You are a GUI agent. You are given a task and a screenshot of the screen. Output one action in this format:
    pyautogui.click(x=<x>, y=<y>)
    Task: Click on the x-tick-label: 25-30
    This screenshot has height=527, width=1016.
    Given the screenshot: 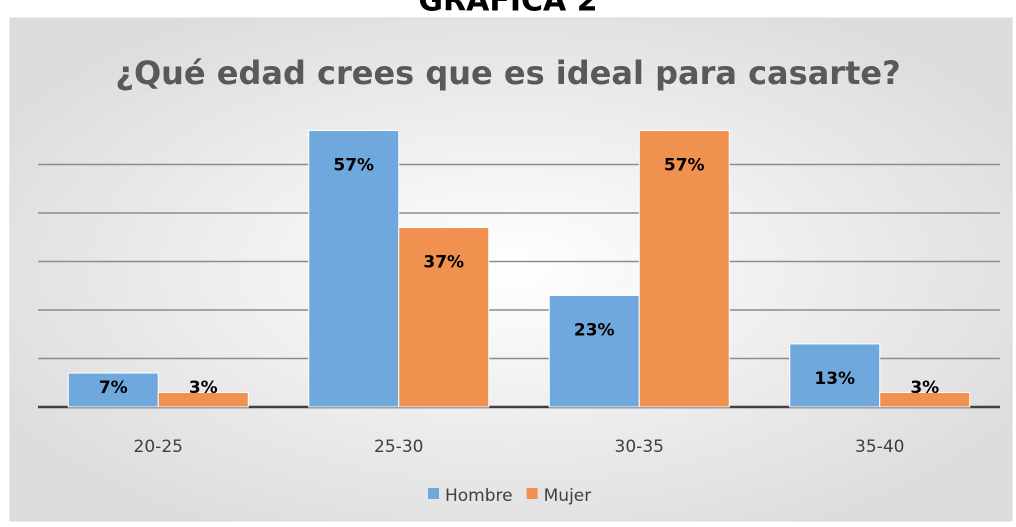 What is the action you would take?
    pyautogui.click(x=398, y=447)
    